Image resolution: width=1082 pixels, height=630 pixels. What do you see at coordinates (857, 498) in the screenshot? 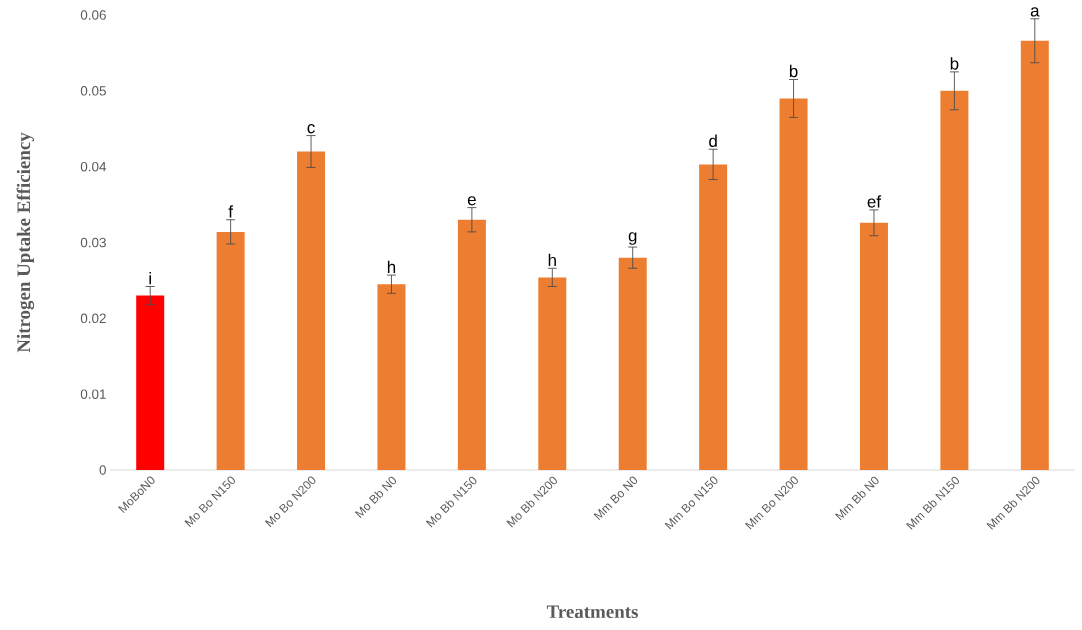
I see `x-tick-label: Mm Bb N0` at bounding box center [857, 498].